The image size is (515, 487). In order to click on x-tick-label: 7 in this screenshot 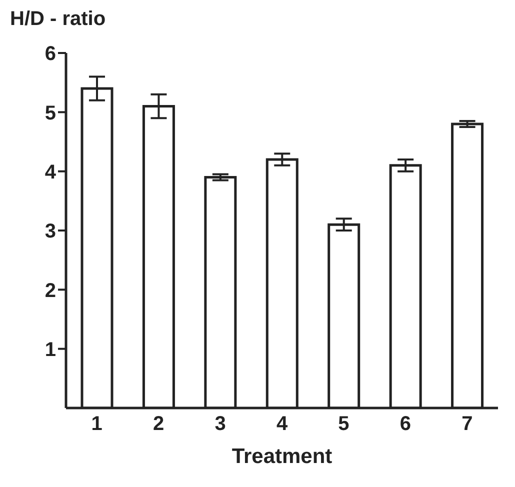, I will do `click(467, 424)`.